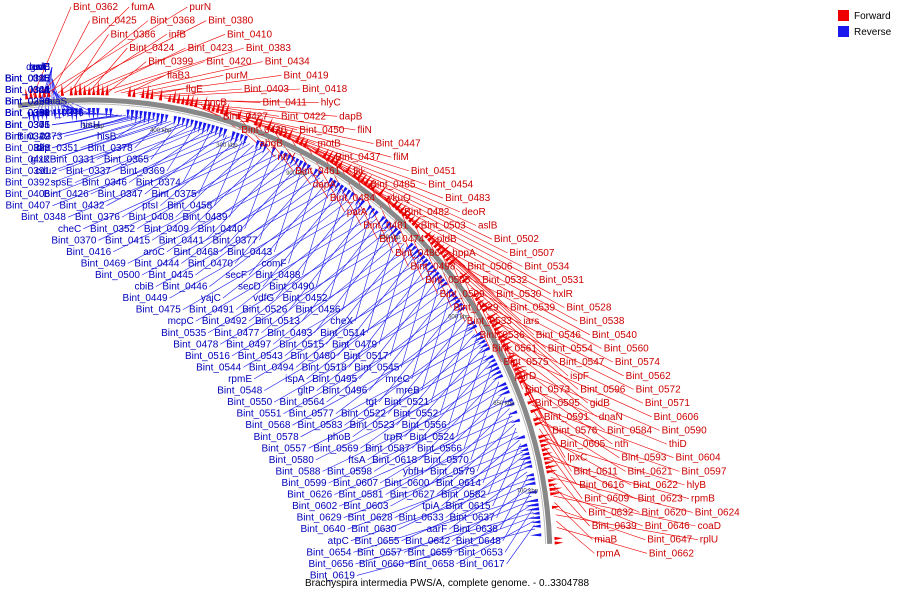 Image resolution: width=900 pixels, height=600 pixels. What do you see at coordinates (62, 183) in the screenshot?
I see `reverse-gene-label: spsE` at bounding box center [62, 183].